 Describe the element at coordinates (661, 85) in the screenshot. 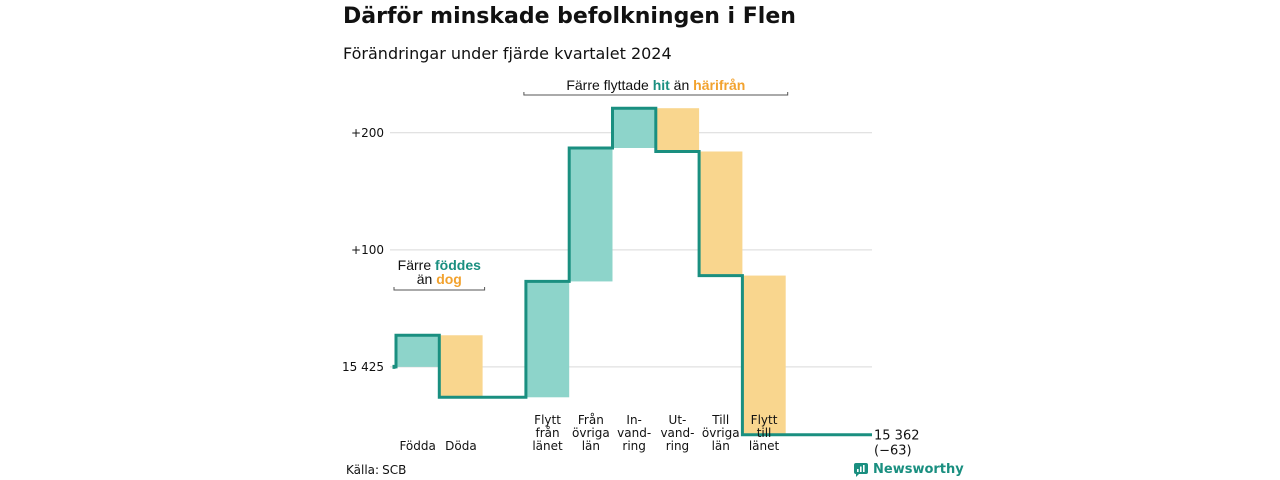

I see `annotation-fragment: hit` at that location.